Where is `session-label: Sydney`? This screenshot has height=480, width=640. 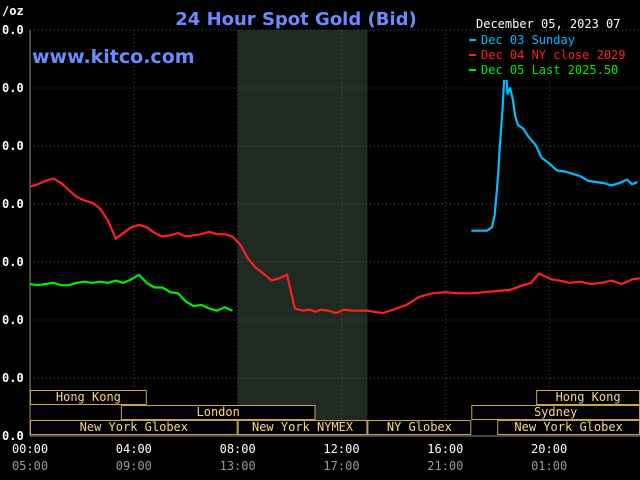 session-label: Sydney is located at coordinates (555, 412).